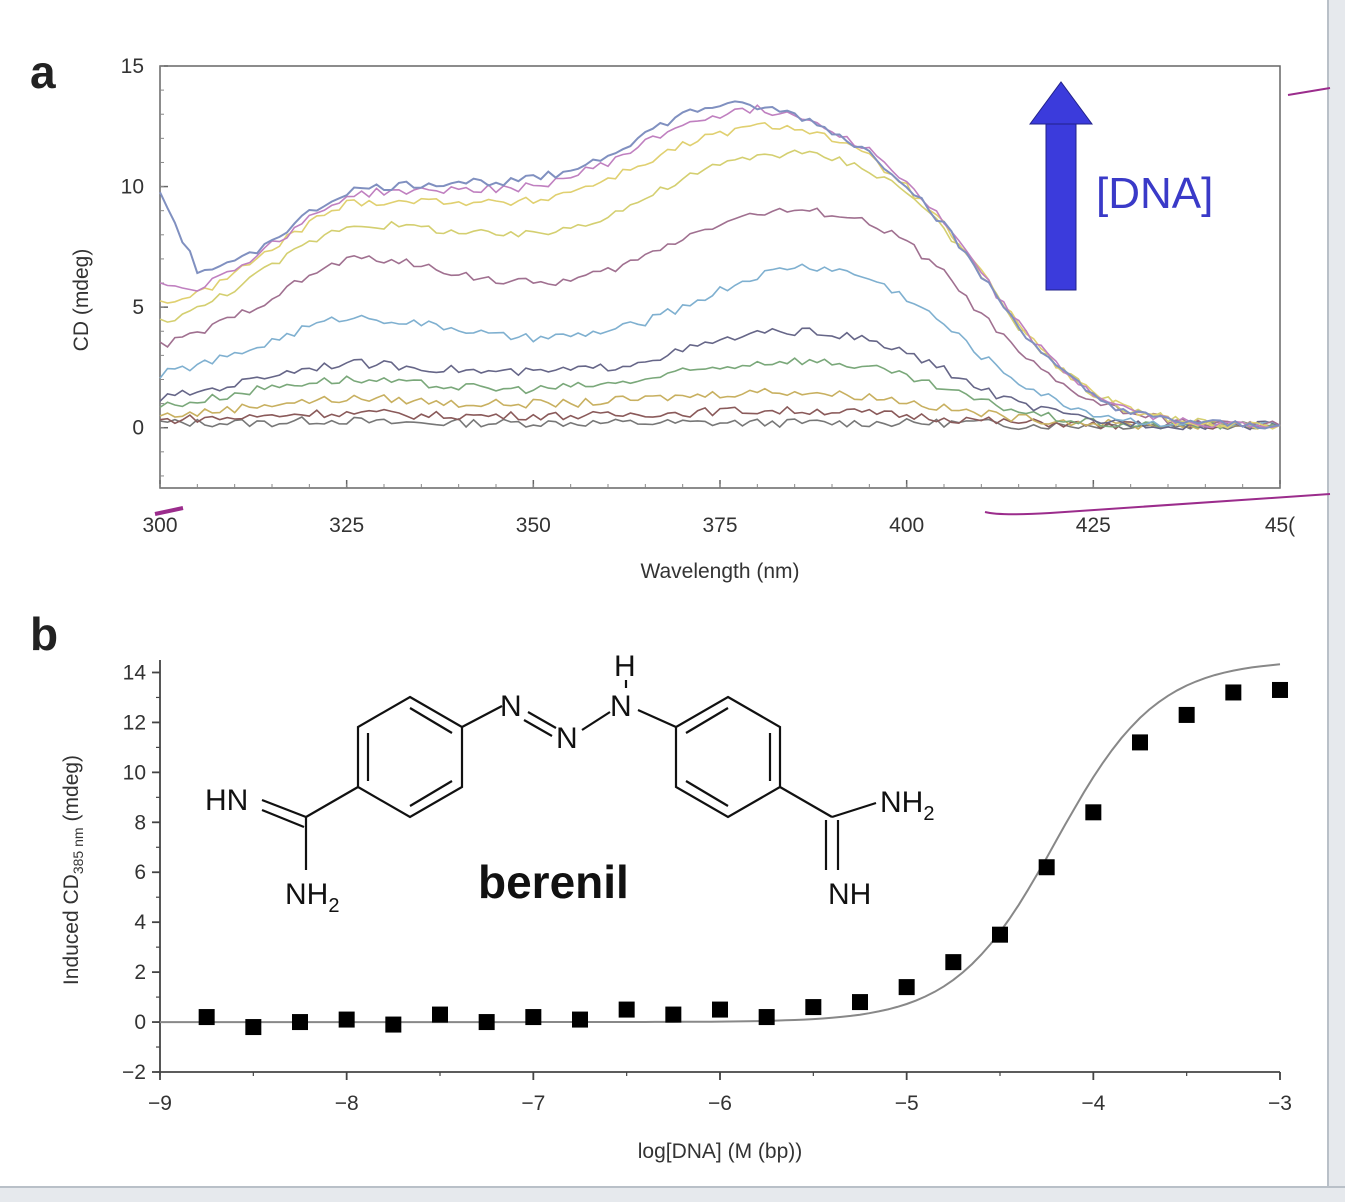 The image size is (1345, 1202). Describe the element at coordinates (71, 929) in the screenshot. I see `panel-b-y-title-main: Induced CD` at that location.